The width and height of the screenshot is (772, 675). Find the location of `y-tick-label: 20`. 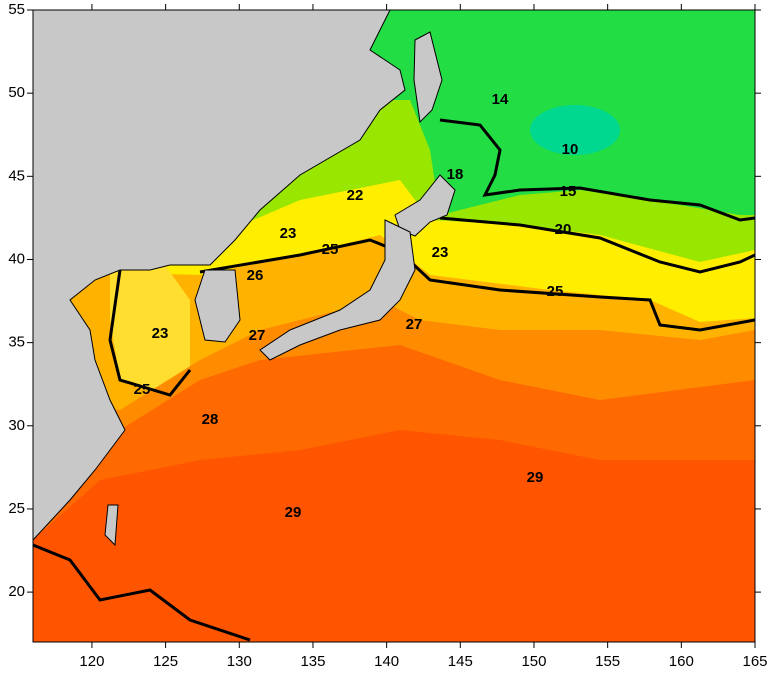

y-tick-label: 20 is located at coordinates (16, 591).